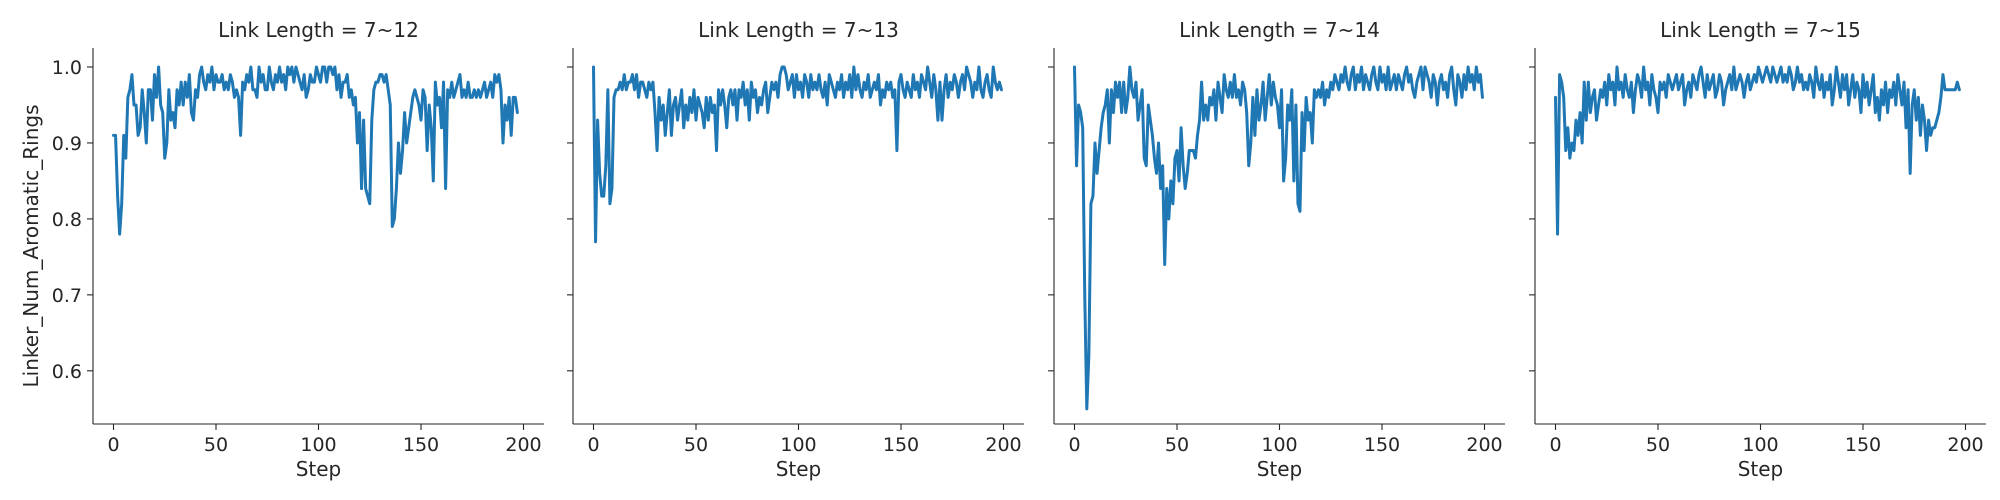 Image resolution: width=2000 pixels, height=500 pixels. What do you see at coordinates (318, 30) in the screenshot?
I see `panel-title: Link Length = 7~12` at bounding box center [318, 30].